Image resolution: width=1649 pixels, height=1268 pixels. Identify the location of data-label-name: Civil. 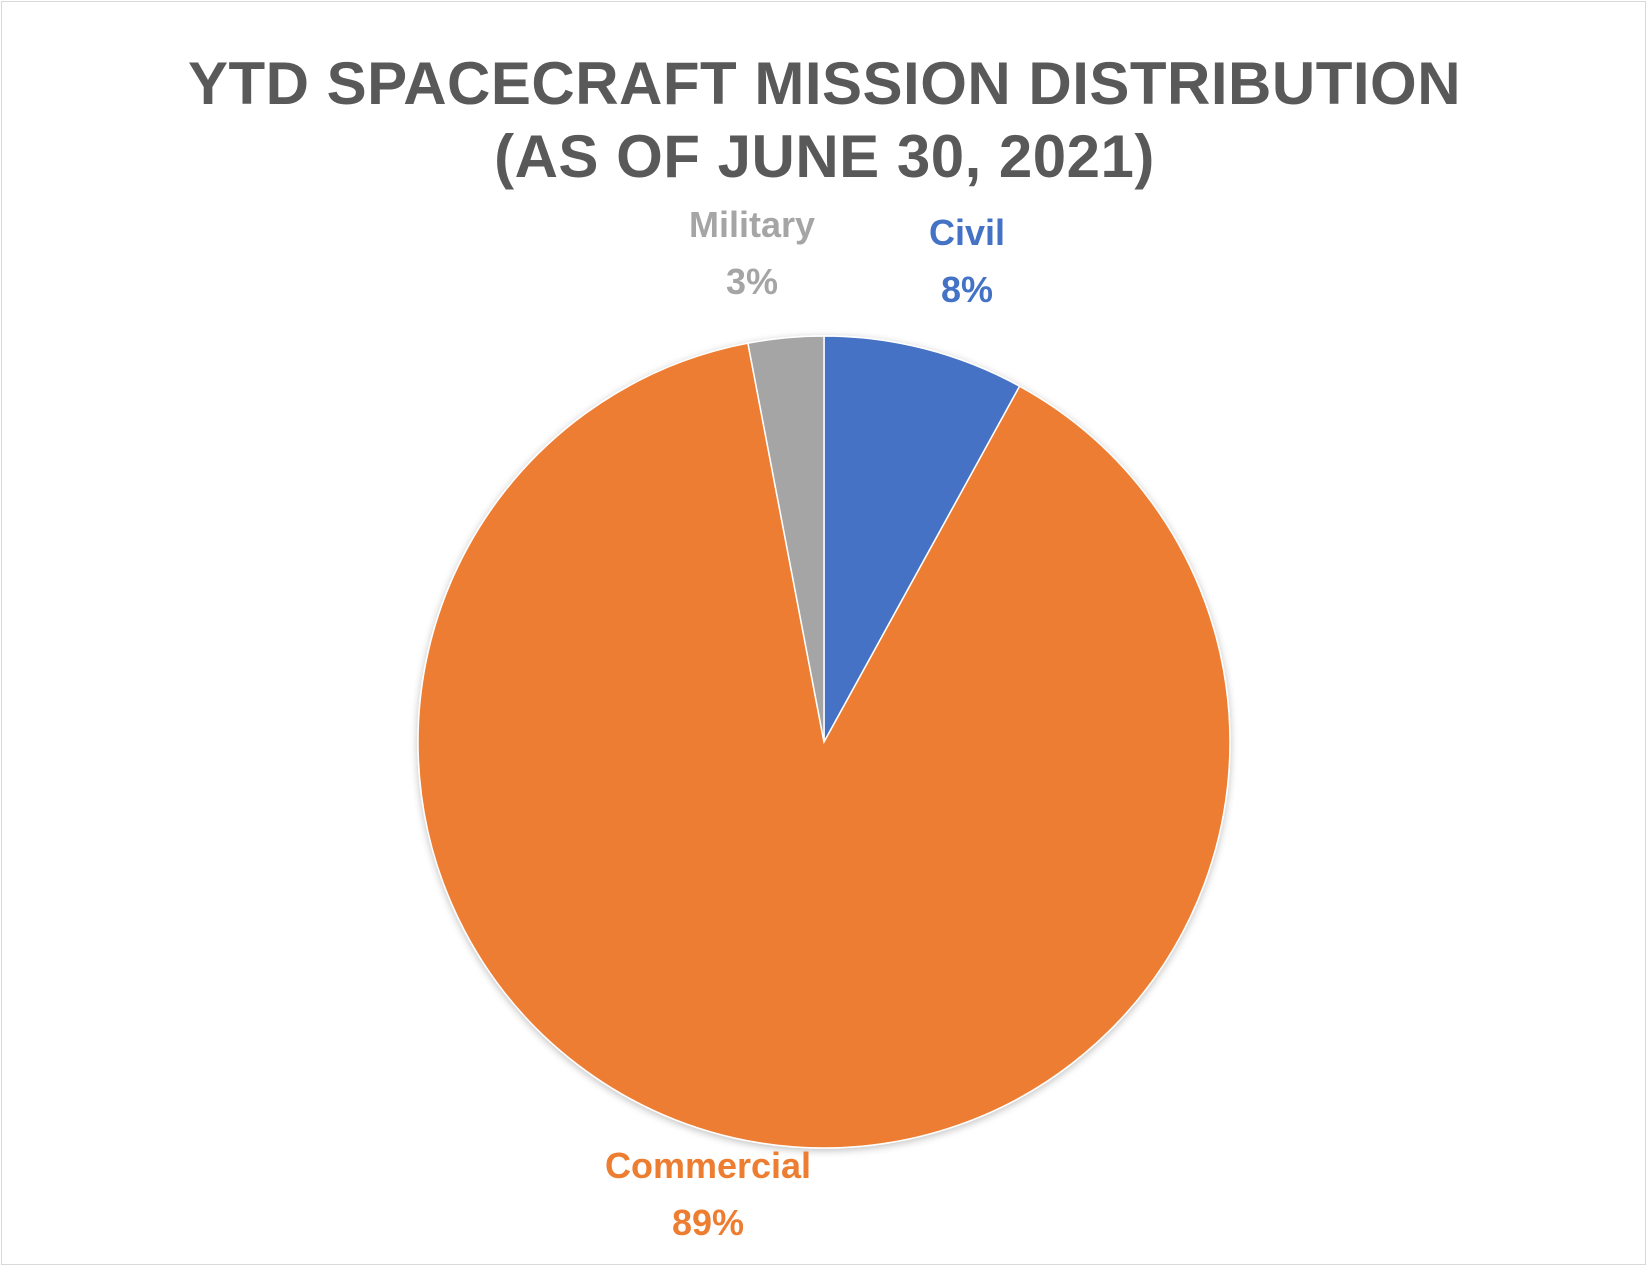
(967, 232).